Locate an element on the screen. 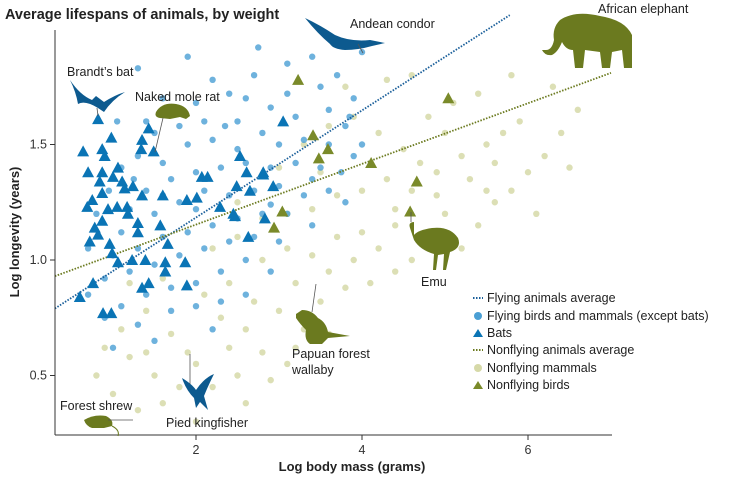  x-axis-label: Log body mass (grams) is located at coordinates (352, 466).